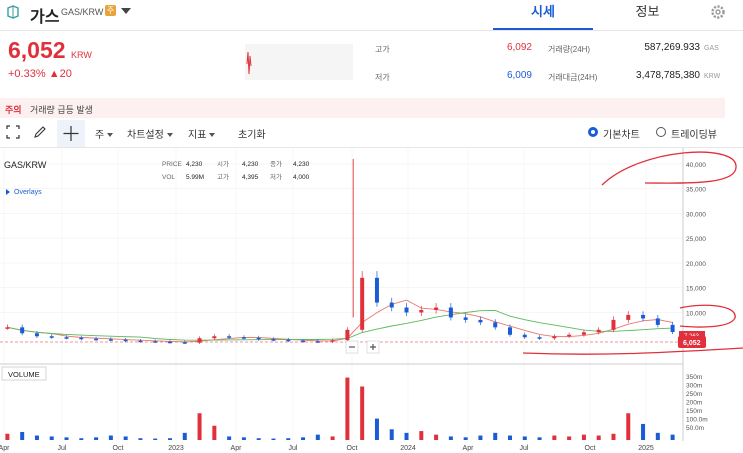  I want to click on info-high-label: 고가, so click(223, 176).